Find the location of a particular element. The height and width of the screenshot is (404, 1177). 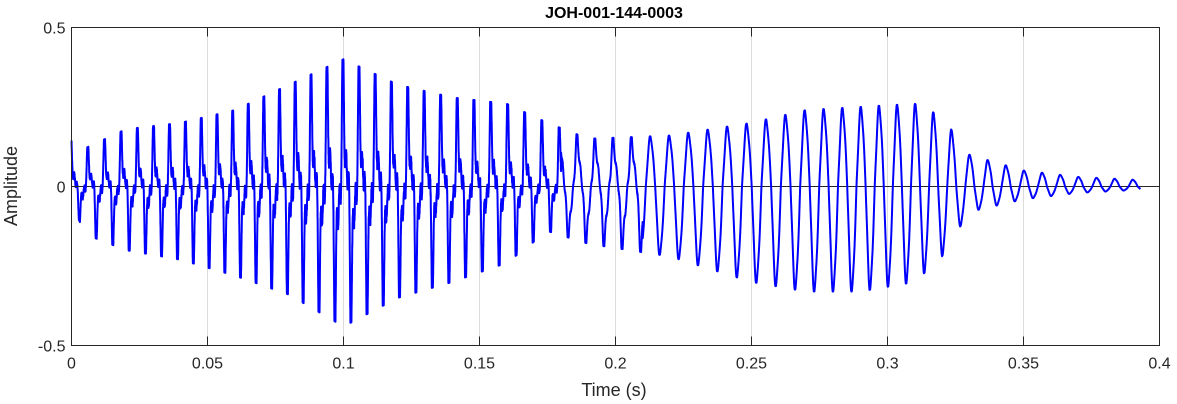

x-axis-label: Time (s) is located at coordinates (613, 390).